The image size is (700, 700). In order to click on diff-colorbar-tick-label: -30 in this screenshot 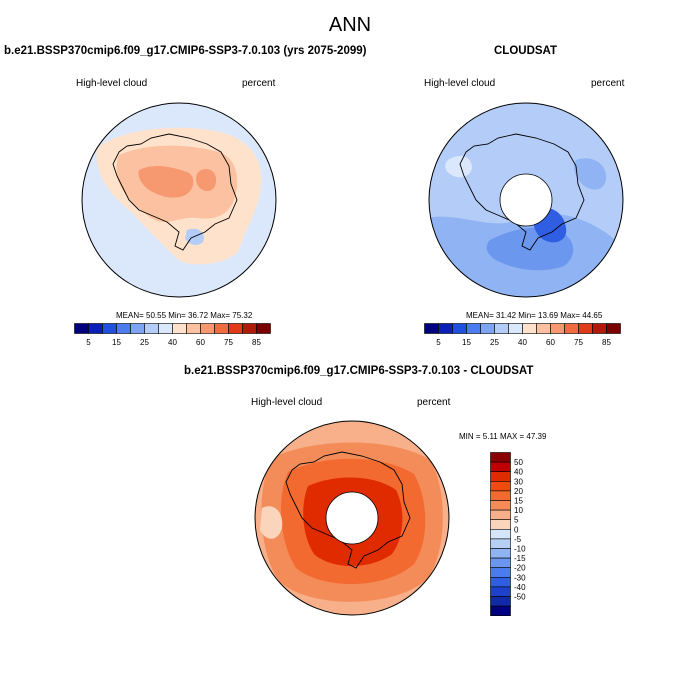, I will do `click(520, 577)`.